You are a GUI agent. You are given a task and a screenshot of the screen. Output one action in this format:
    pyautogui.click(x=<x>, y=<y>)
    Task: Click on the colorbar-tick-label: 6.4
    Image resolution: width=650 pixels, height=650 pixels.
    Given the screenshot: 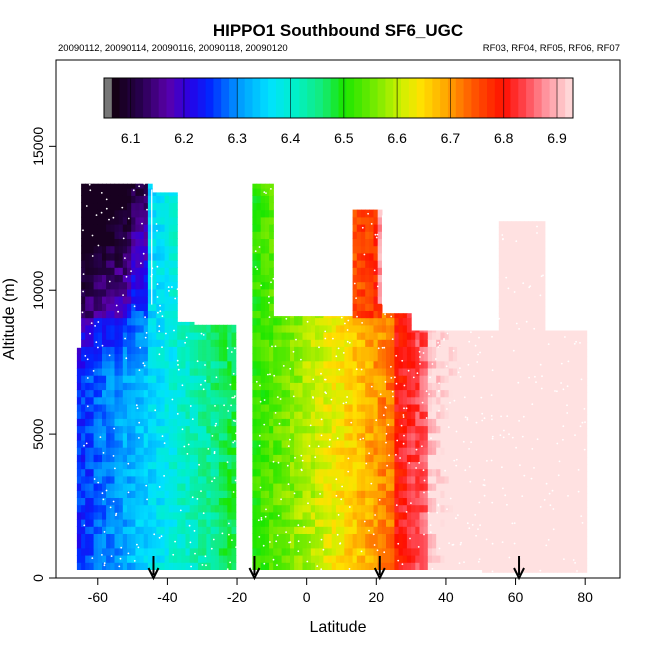 What is the action you would take?
    pyautogui.click(x=291, y=138)
    